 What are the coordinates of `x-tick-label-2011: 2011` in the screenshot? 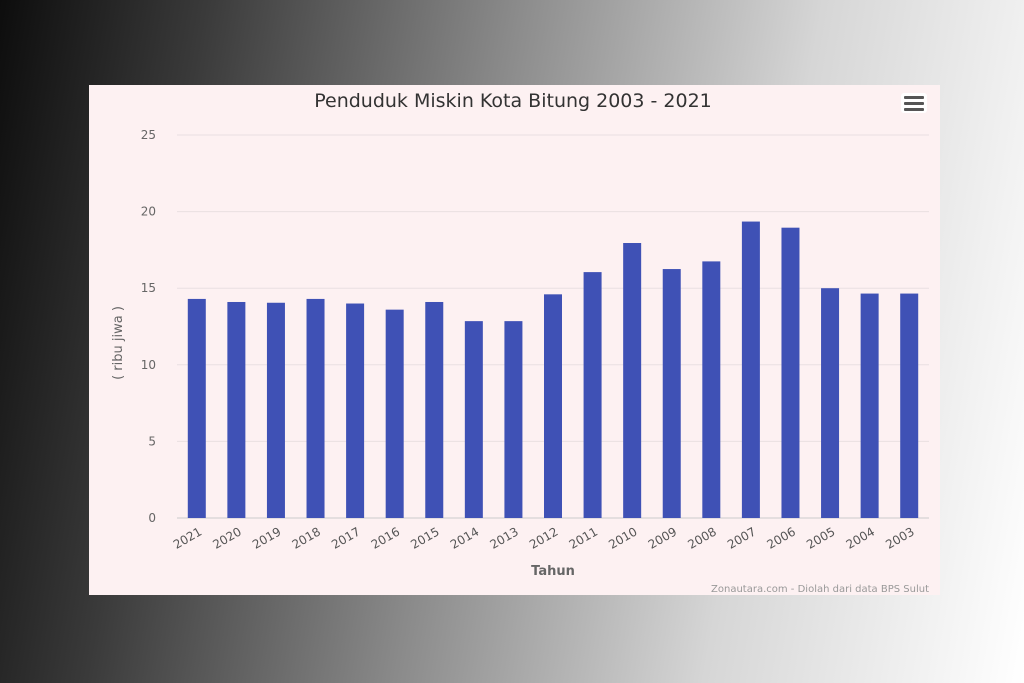 It's located at (583, 537).